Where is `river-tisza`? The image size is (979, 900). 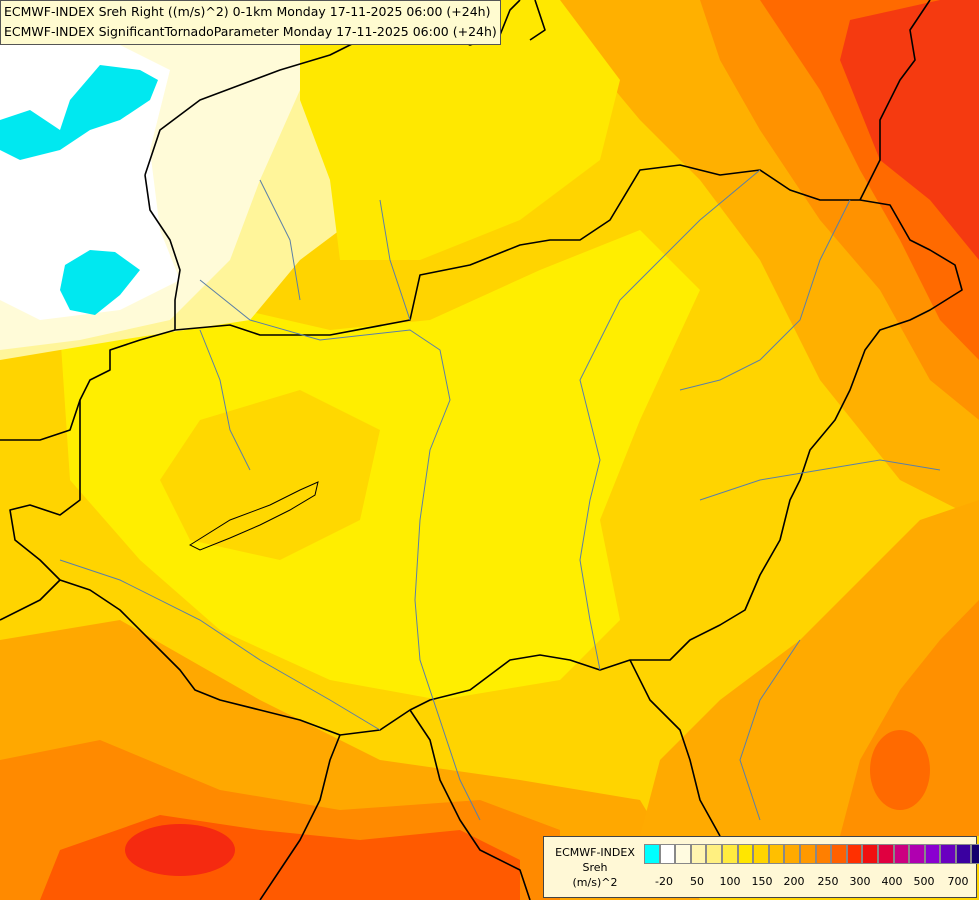
river-tisza is located at coordinates (670, 420).